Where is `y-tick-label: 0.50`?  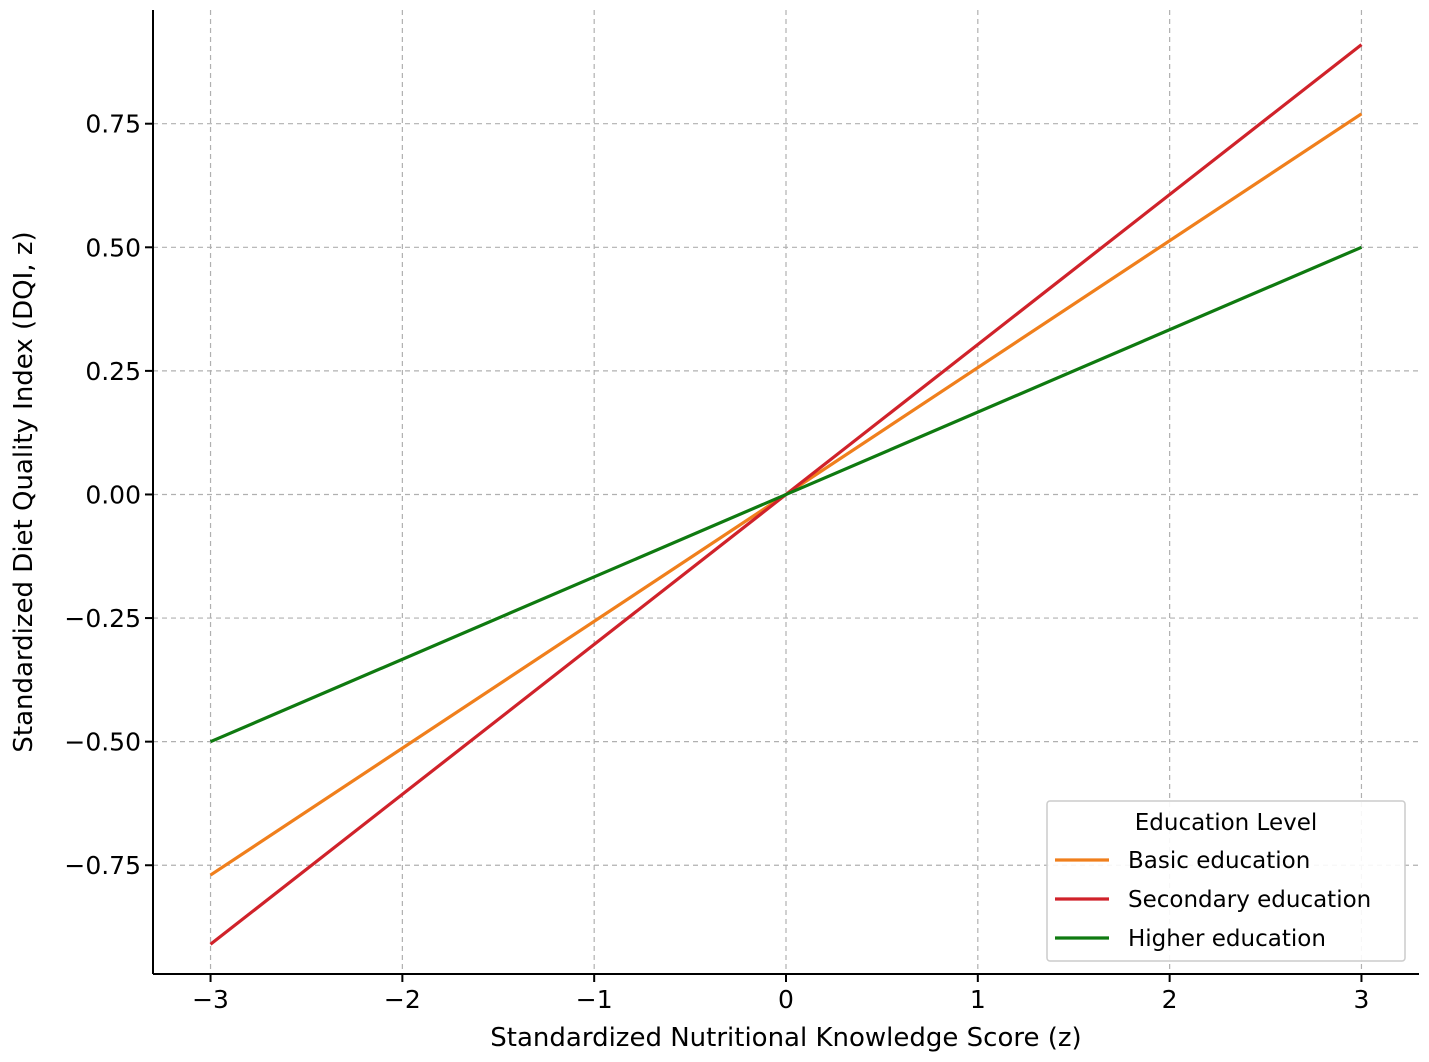 y-tick-label: 0.50 is located at coordinates (113, 247).